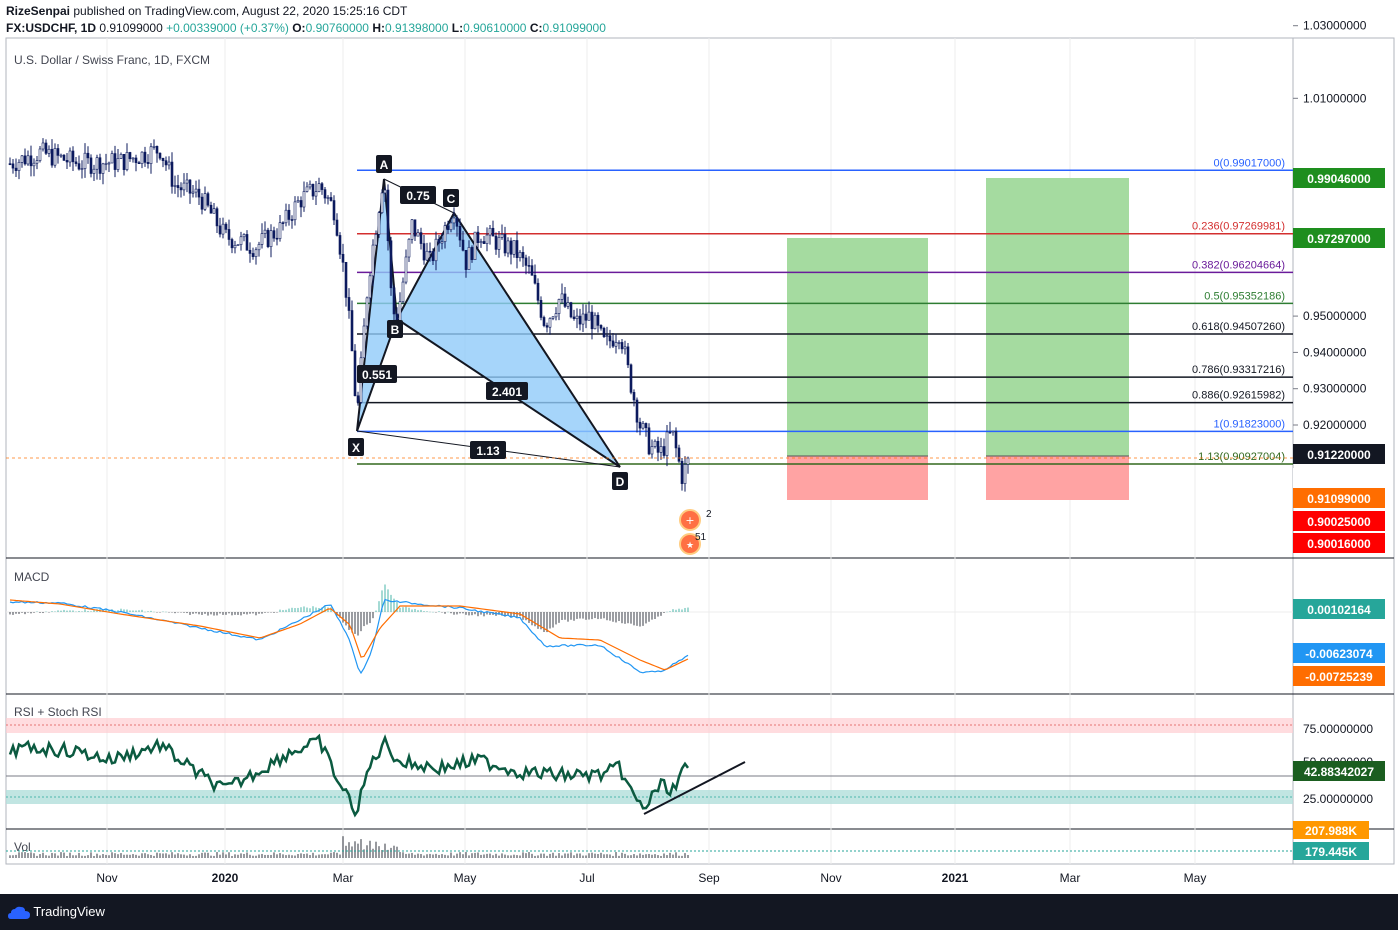 Image resolution: width=1398 pixels, height=930 pixels. What do you see at coordinates (225, 878) in the screenshot?
I see `x-tick-2020: 2020` at bounding box center [225, 878].